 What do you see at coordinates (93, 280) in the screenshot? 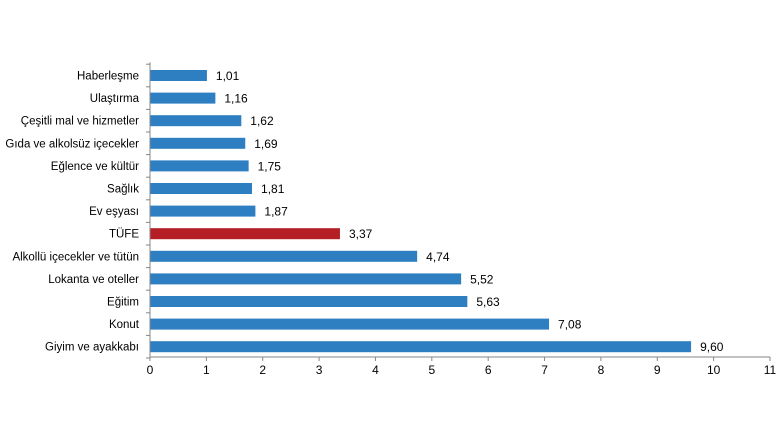
I see `category-label-lokanta-ve-oteller: Lokanta ve oteller` at bounding box center [93, 280].